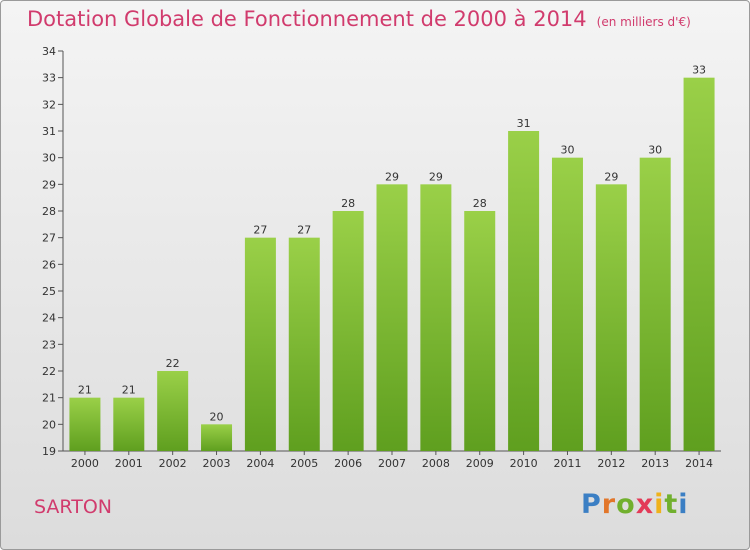  What do you see at coordinates (643, 22) in the screenshot?
I see `unit-note: (en milliers d'€)` at bounding box center [643, 22].